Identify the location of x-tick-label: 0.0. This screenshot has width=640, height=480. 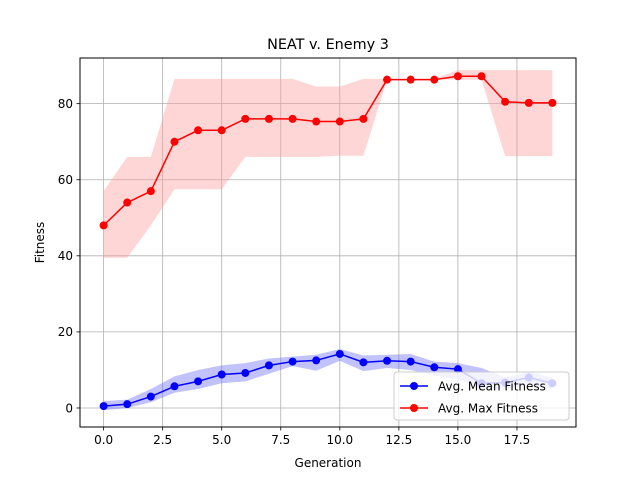
(103, 440).